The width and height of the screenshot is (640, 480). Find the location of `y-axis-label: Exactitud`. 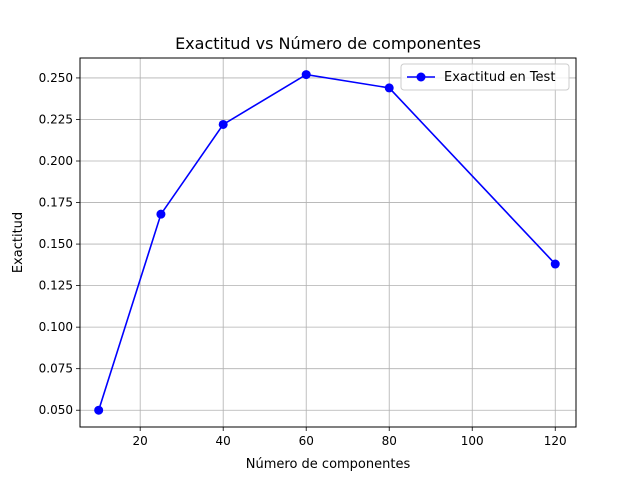

y-axis-label: Exactitud is located at coordinates (18, 242).